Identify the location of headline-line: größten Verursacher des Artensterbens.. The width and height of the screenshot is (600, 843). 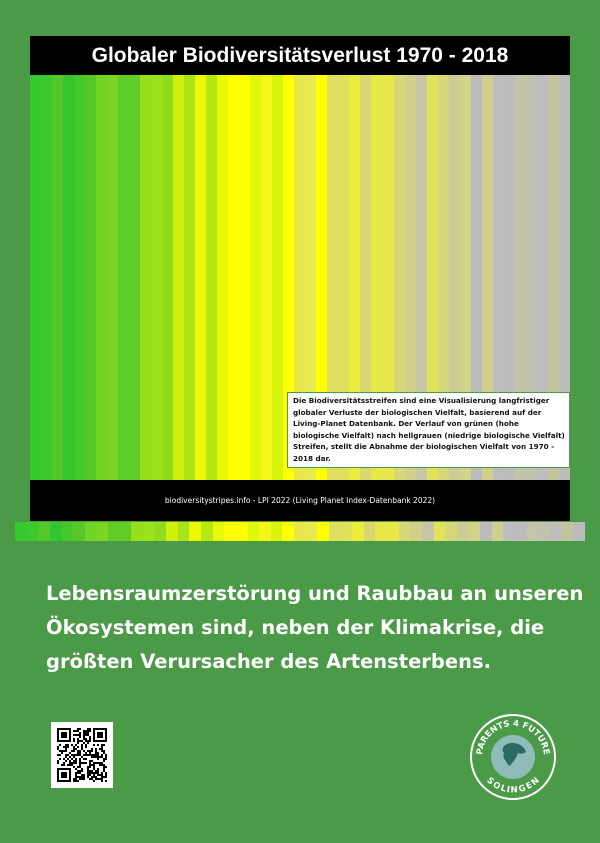
(268, 661).